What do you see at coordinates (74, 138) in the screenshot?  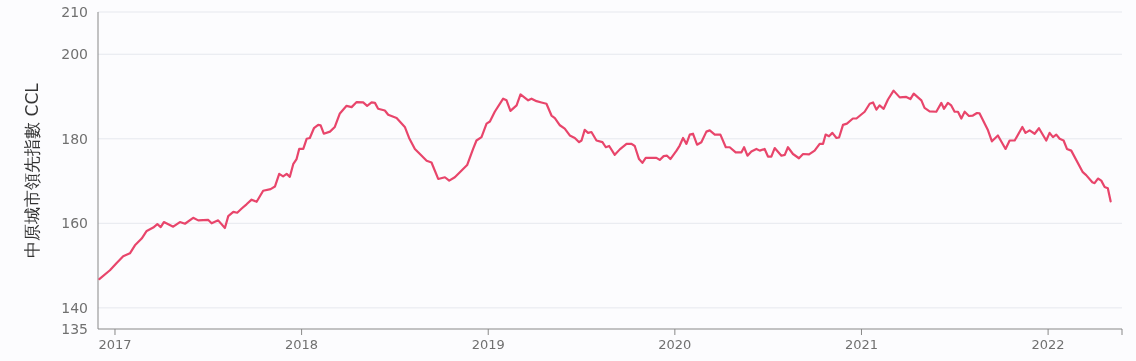 I see `y-tick-label: 180` at bounding box center [74, 138].